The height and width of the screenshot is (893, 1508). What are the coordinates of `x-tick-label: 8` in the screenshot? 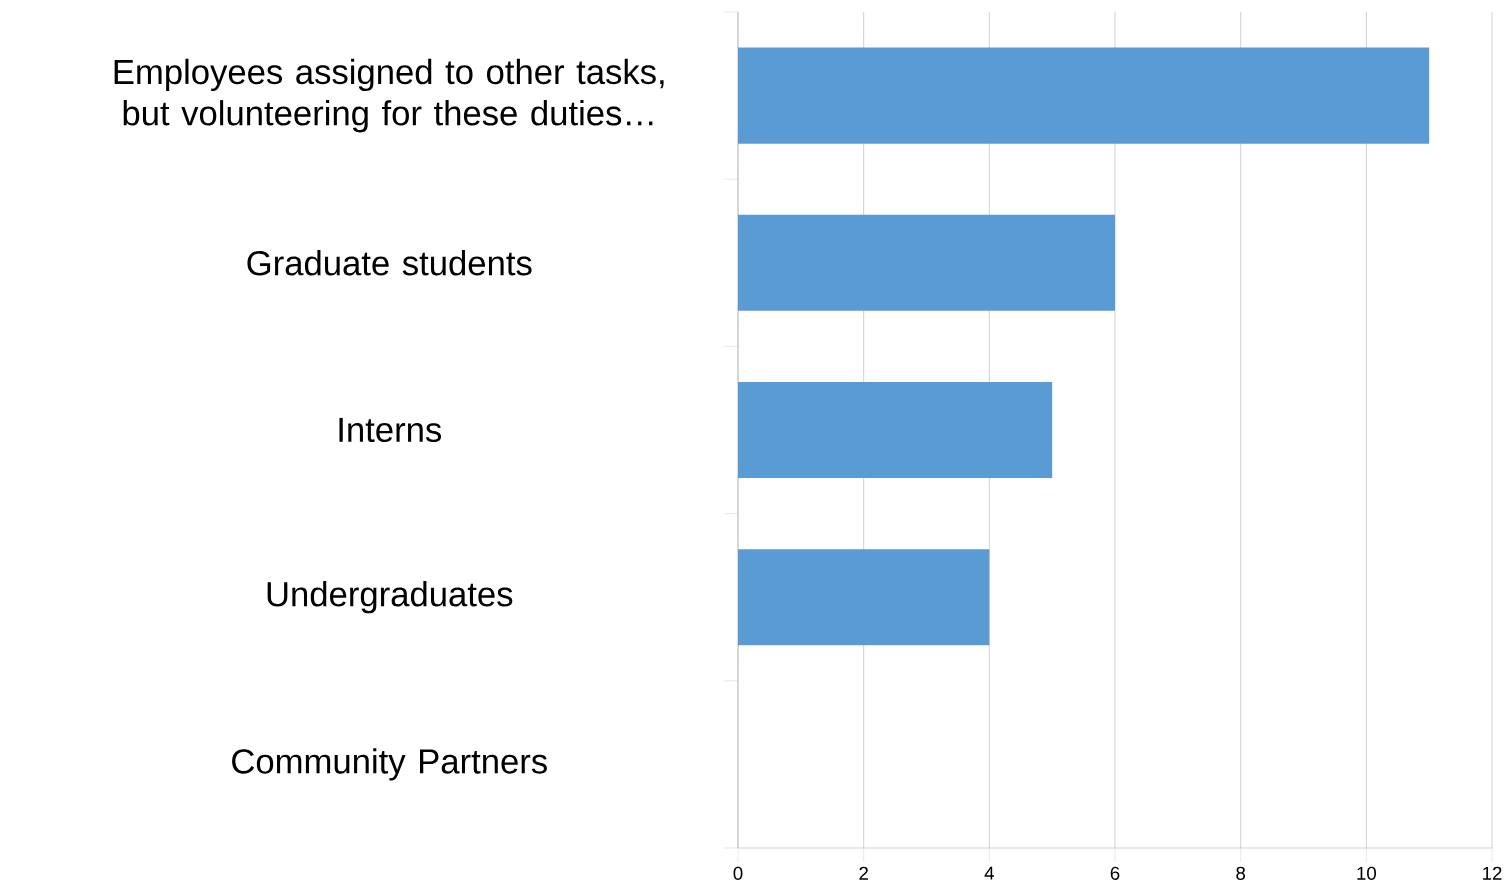 It's located at (1241, 873).